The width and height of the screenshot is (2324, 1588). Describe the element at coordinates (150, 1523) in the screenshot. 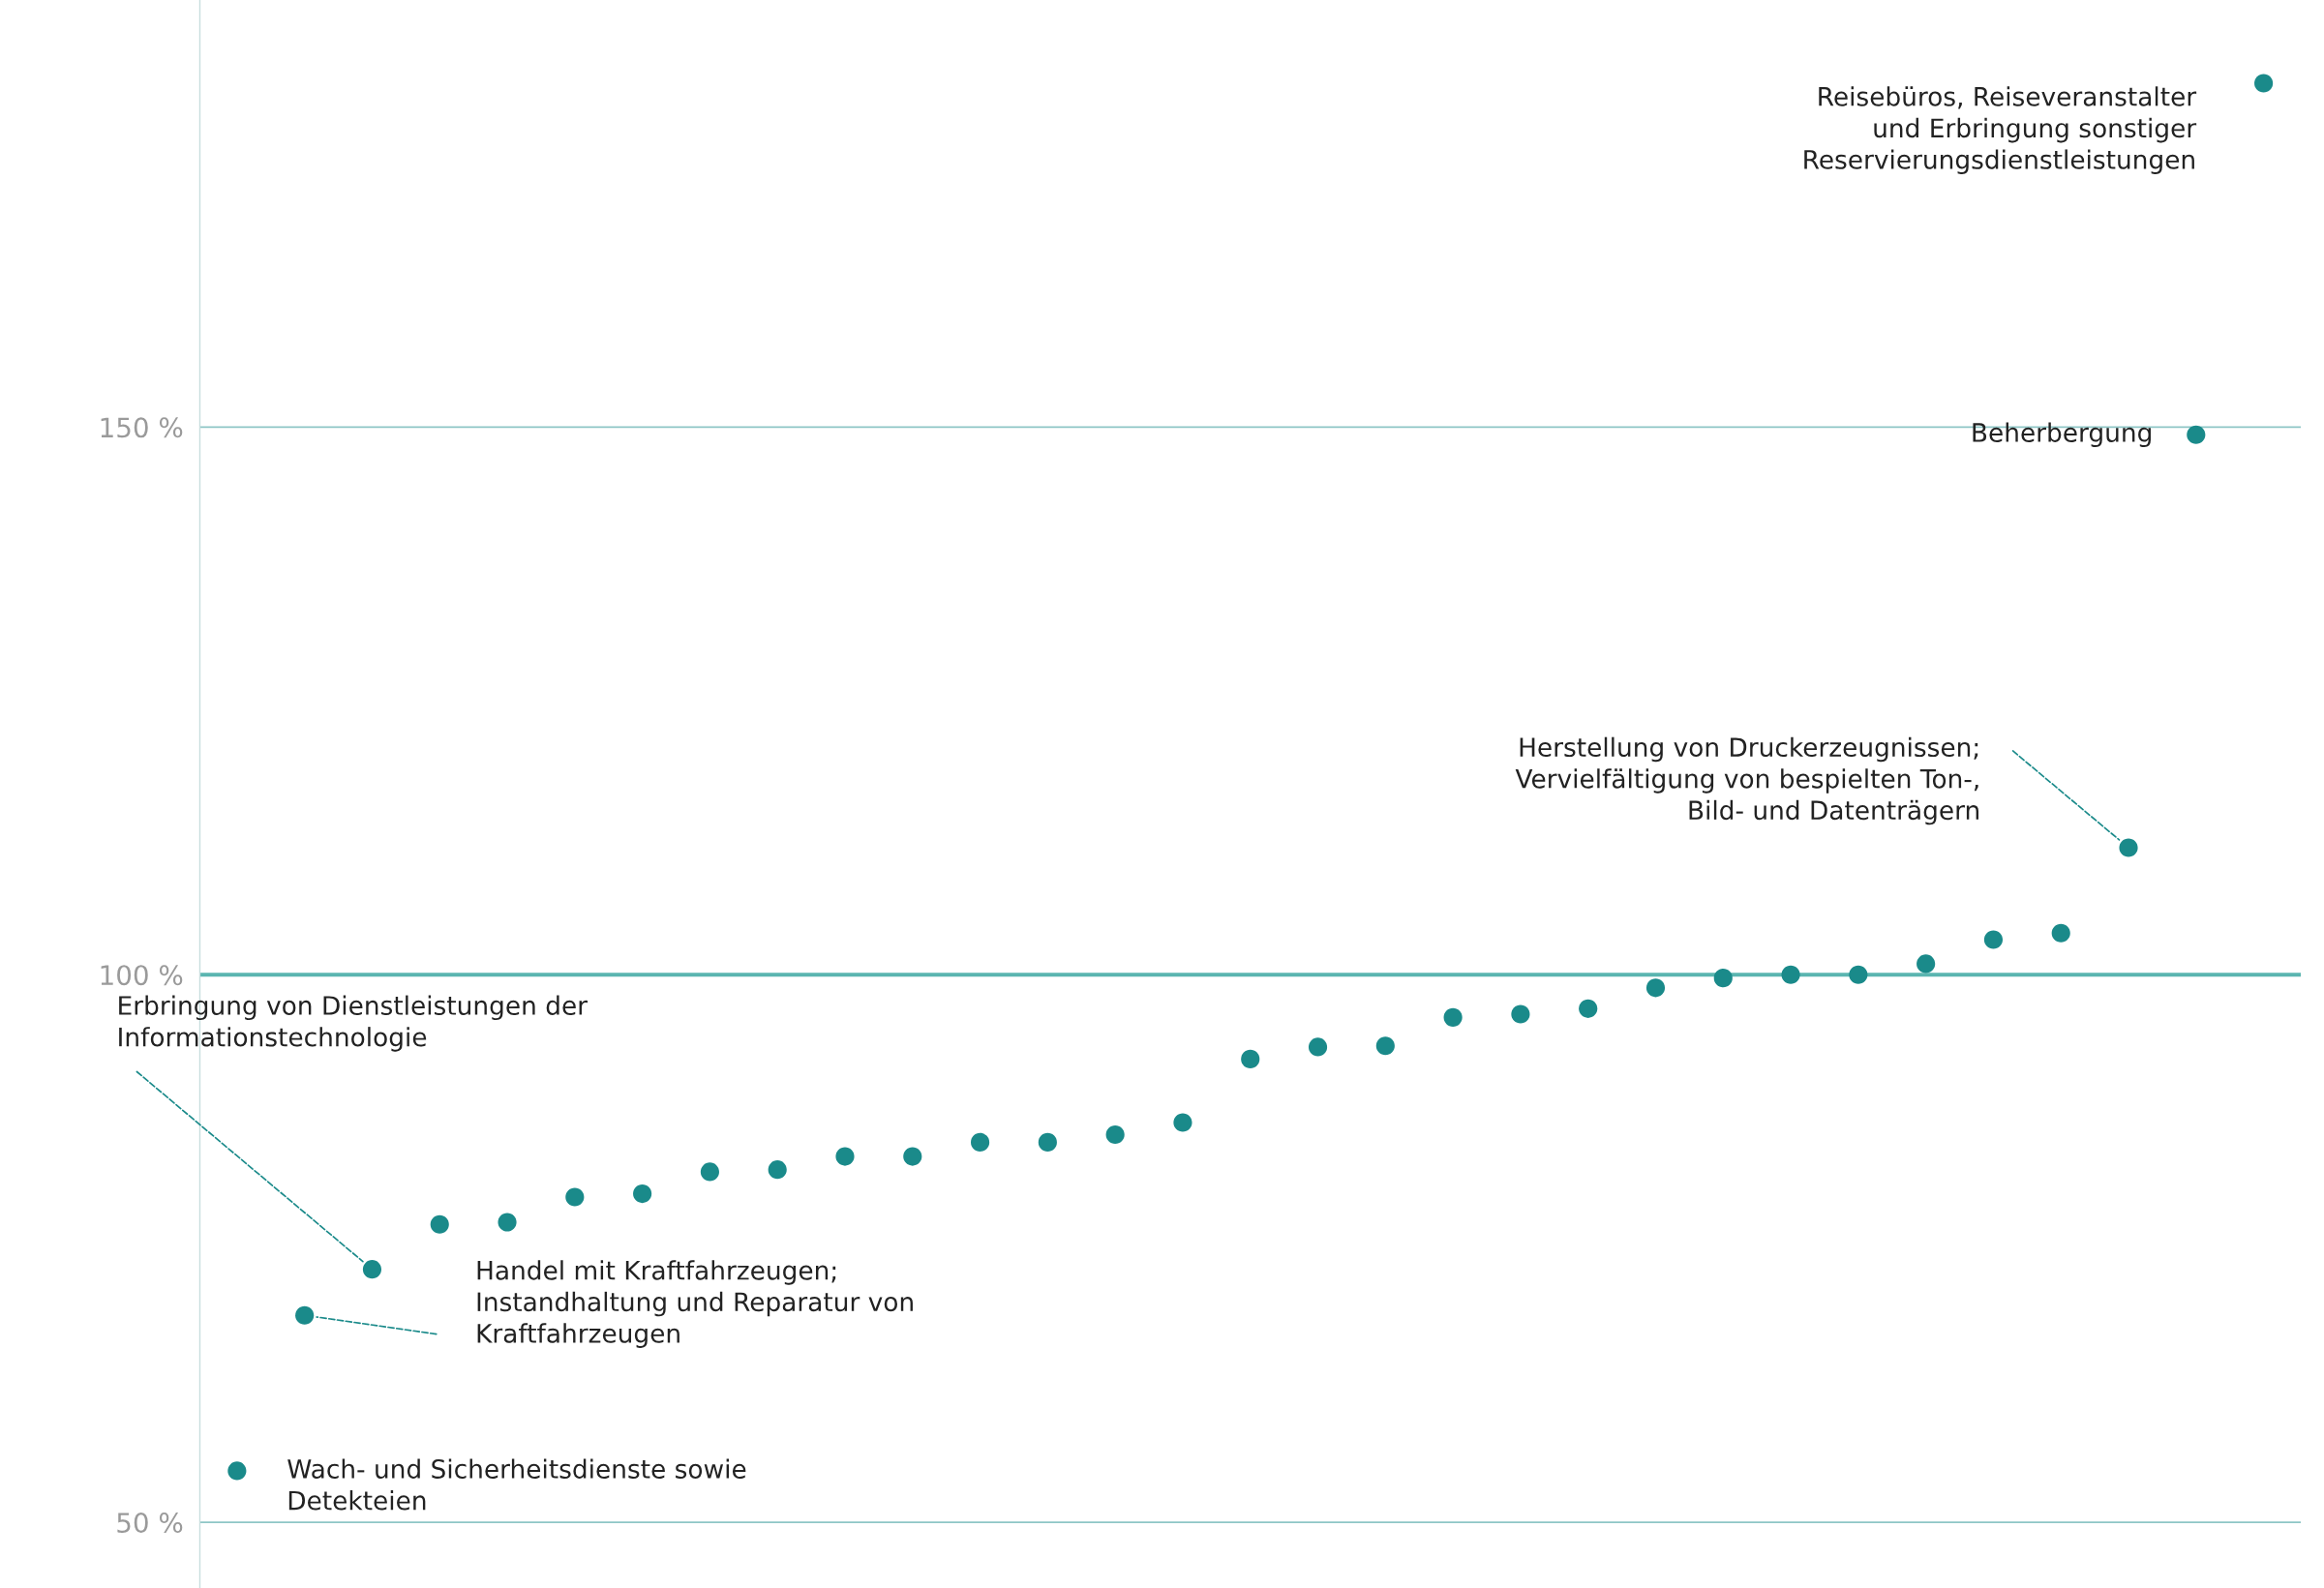

I see `y-tick-label: 50 %` at that location.